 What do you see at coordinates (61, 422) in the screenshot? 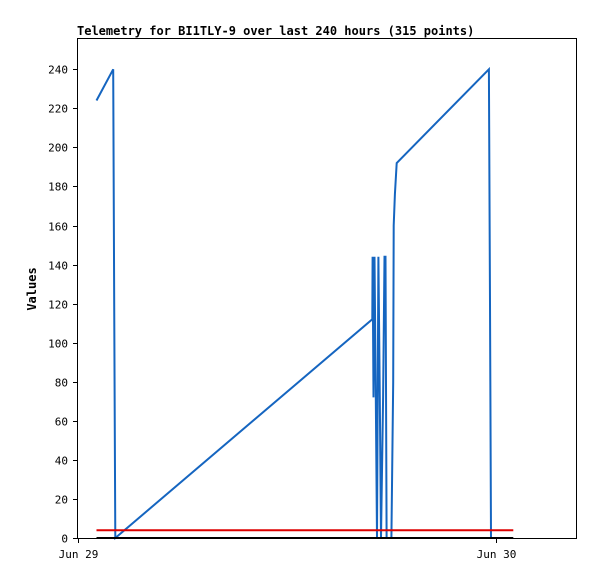
I see `y-tick-label: 60` at bounding box center [61, 422].